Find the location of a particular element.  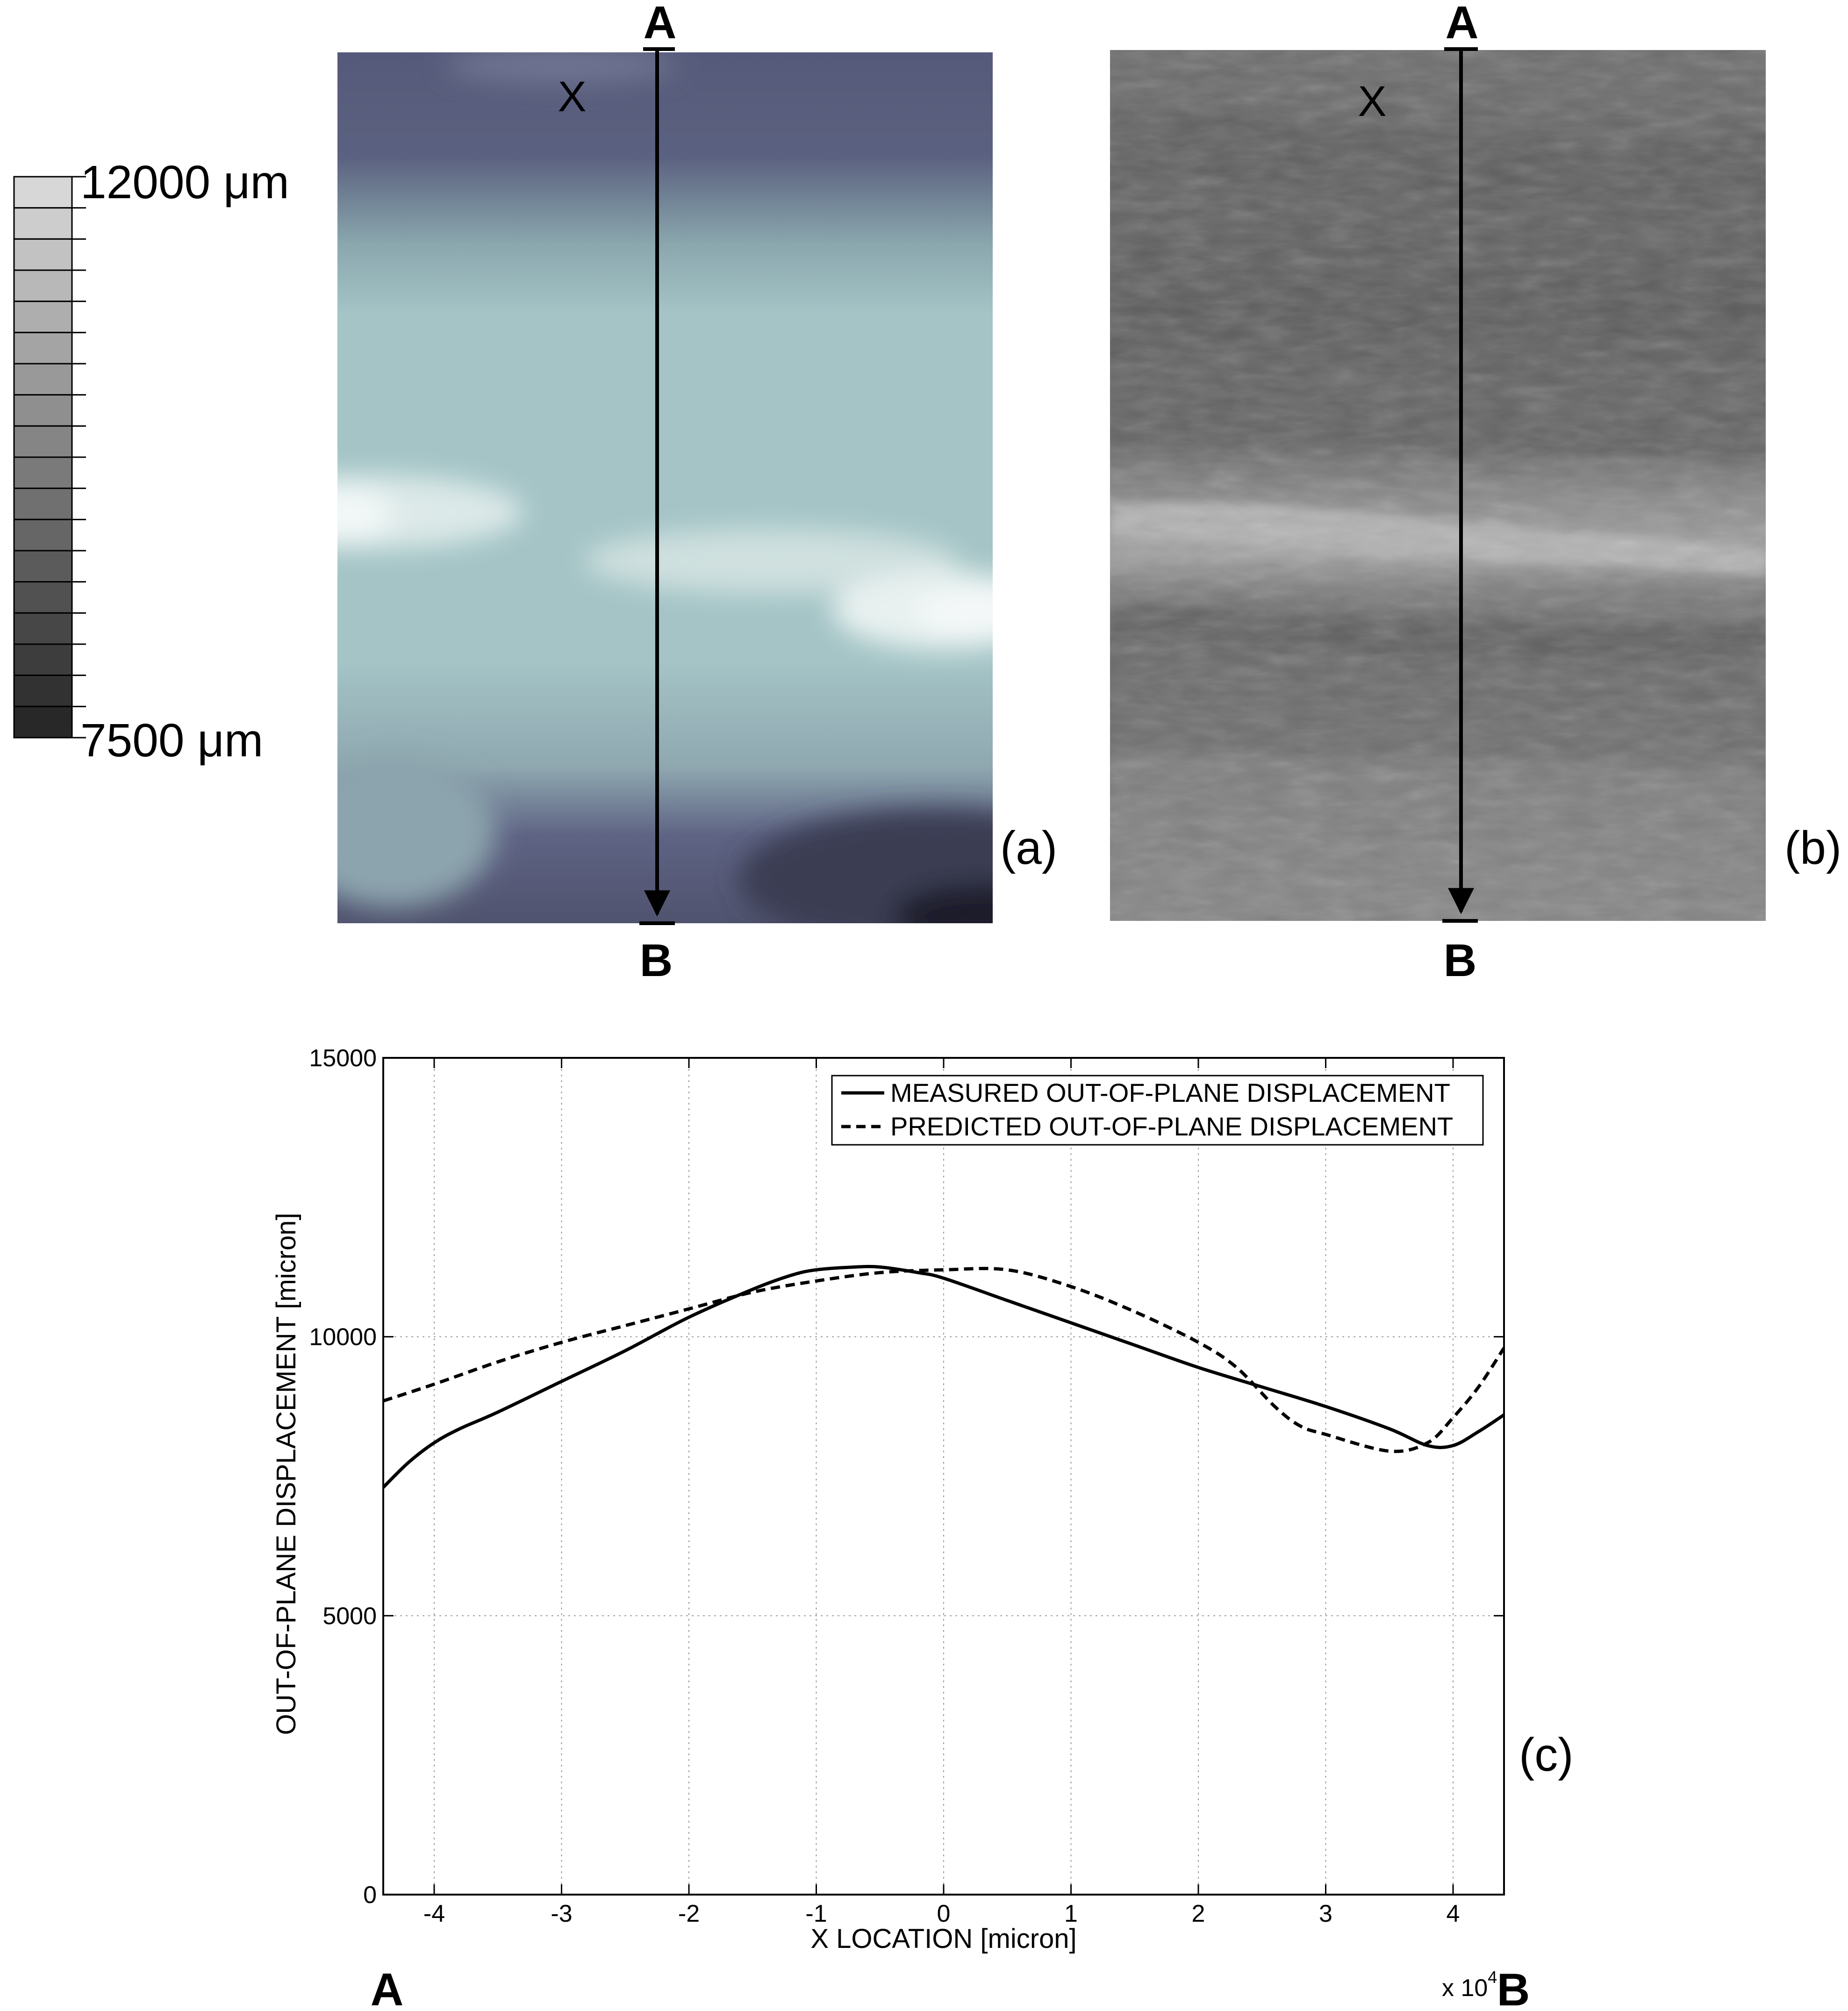

panel-a-x-marker: X is located at coordinates (572, 97).